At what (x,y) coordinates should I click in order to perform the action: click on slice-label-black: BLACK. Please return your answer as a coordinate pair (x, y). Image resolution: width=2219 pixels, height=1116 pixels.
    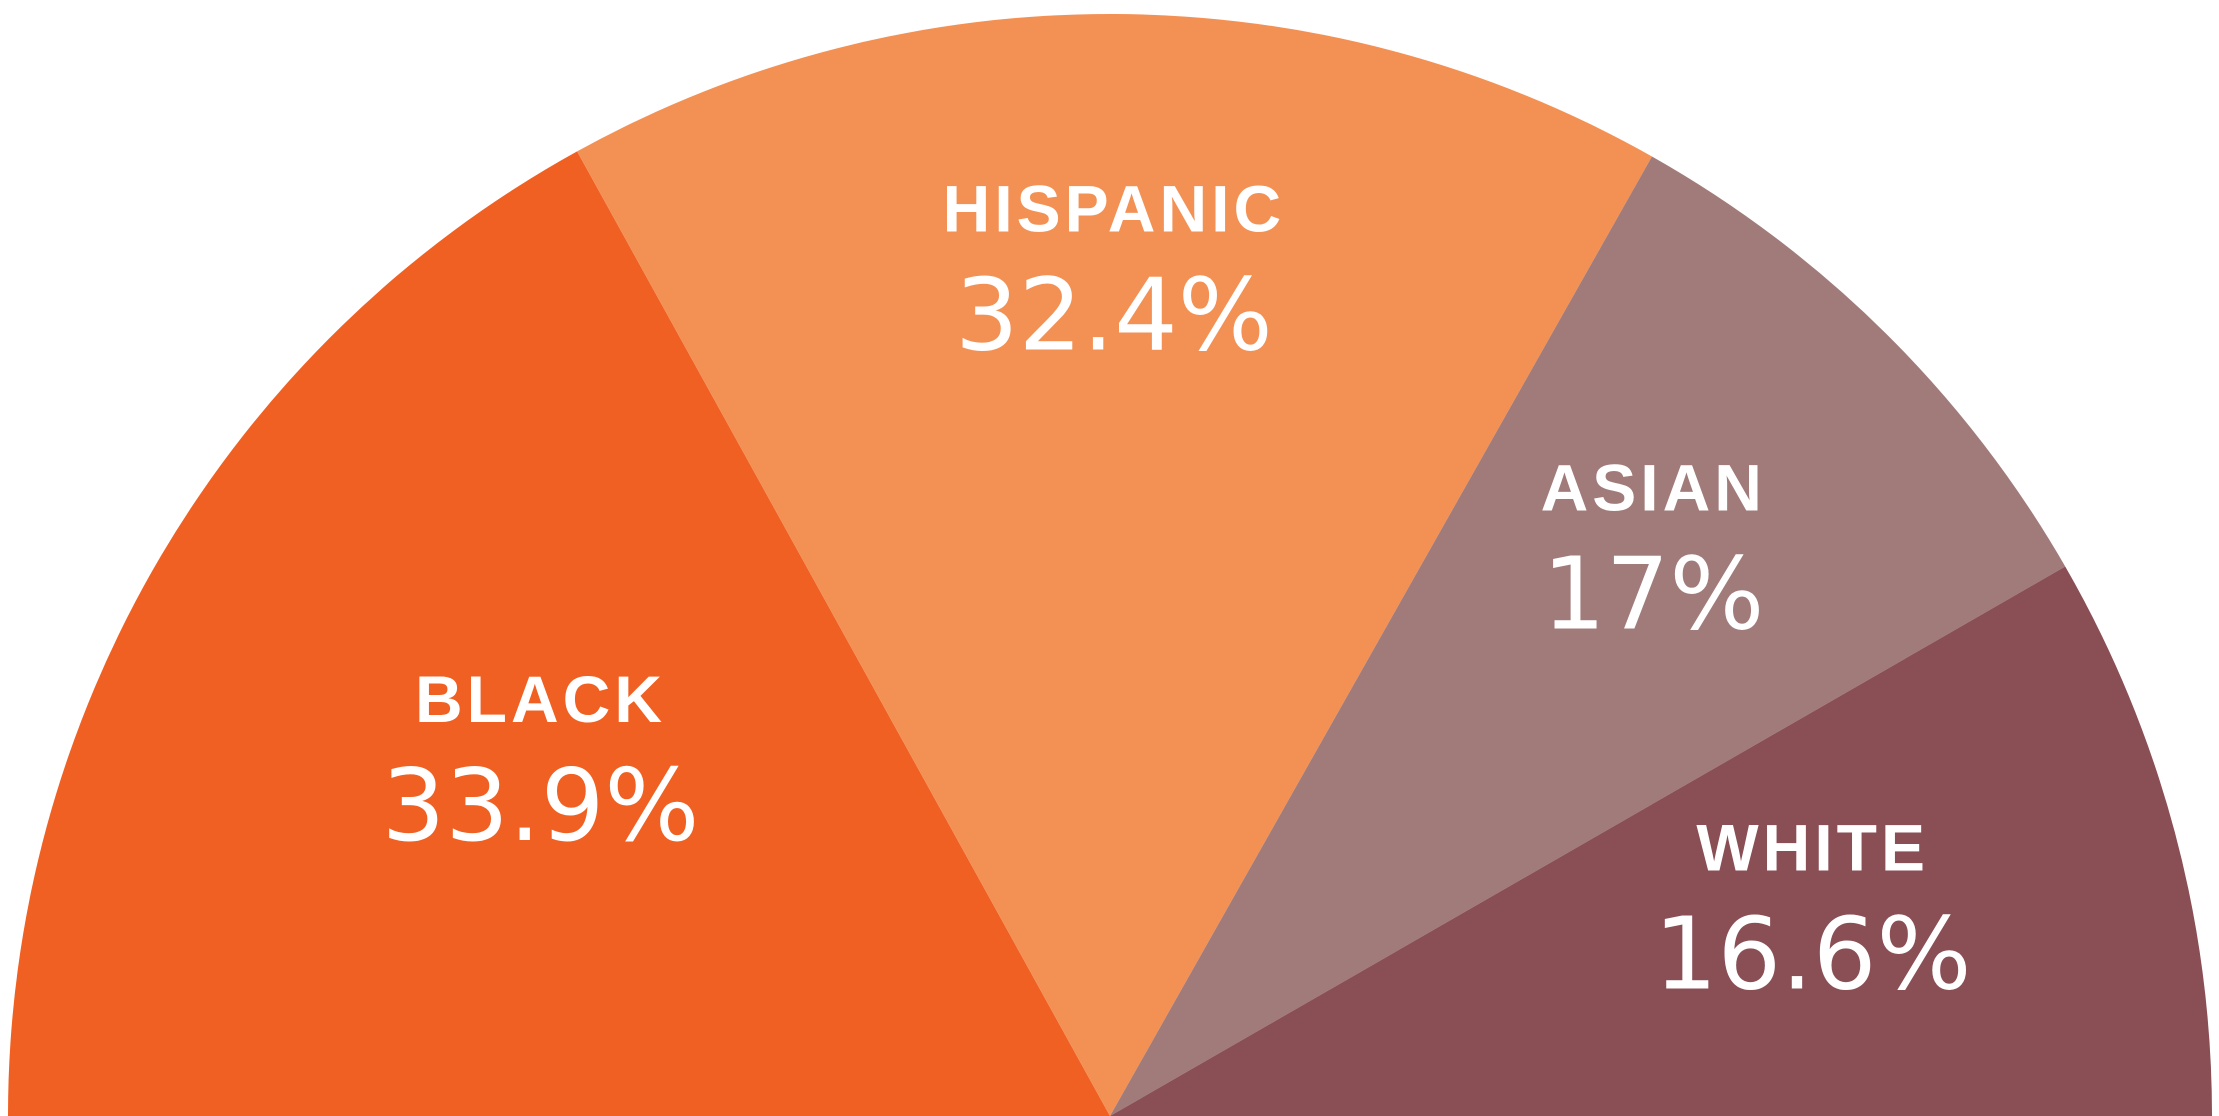
    Looking at the image, I should click on (540, 699).